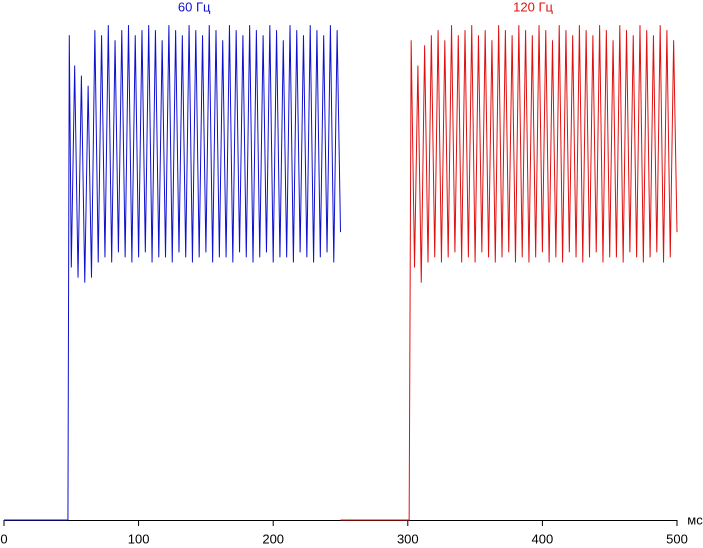 The image size is (703, 548). I want to click on x-tick-label: 500, so click(677, 538).